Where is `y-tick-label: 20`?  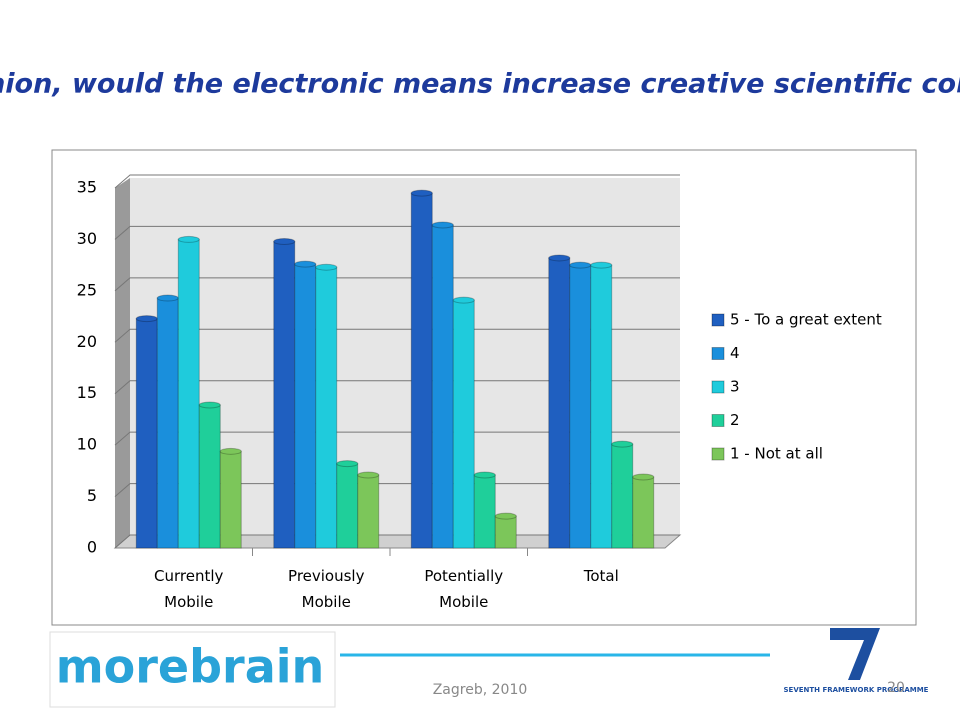 y-tick-label: 20 is located at coordinates (87, 341).